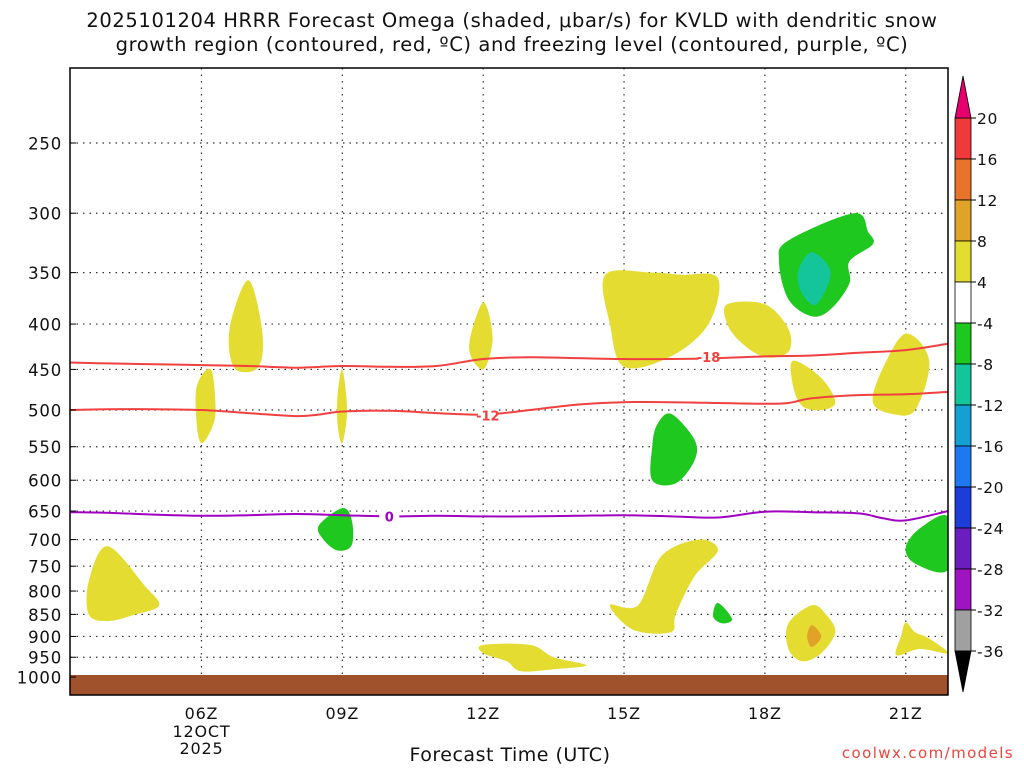 The image size is (1024, 768). Describe the element at coordinates (342, 713) in the screenshot. I see `xtick-label-09Z: 09Z` at that location.